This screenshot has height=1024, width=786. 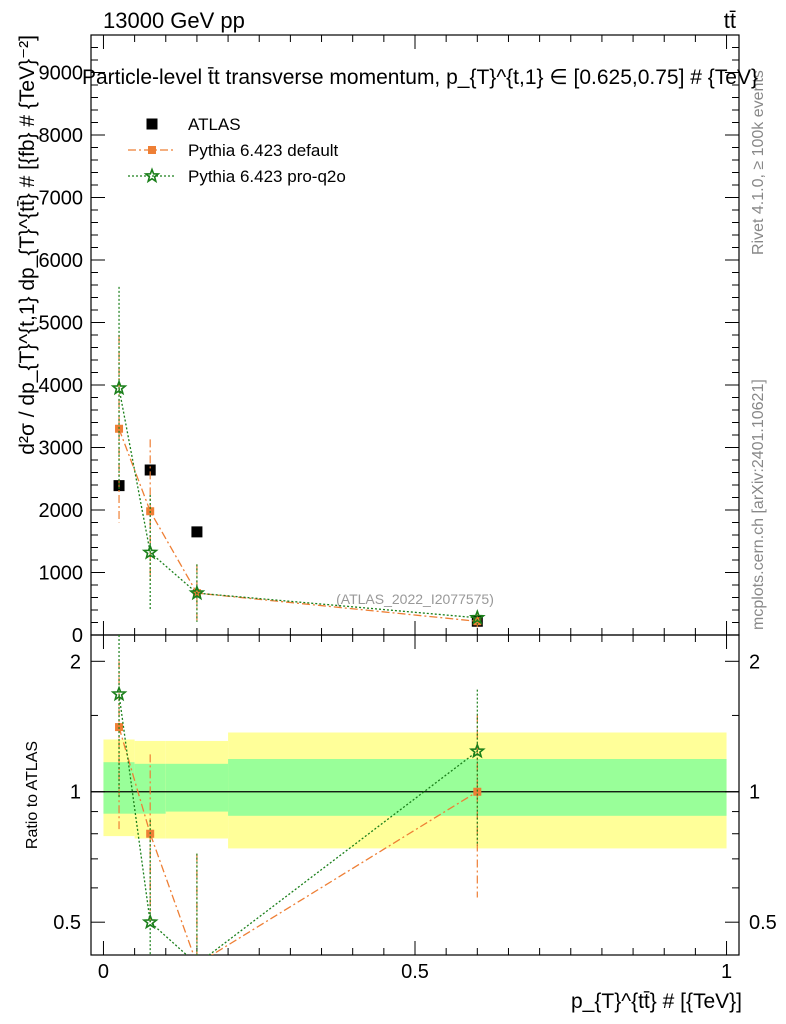 I want to click on legend-entry: Pythia 6.423 default, so click(x=233, y=150).